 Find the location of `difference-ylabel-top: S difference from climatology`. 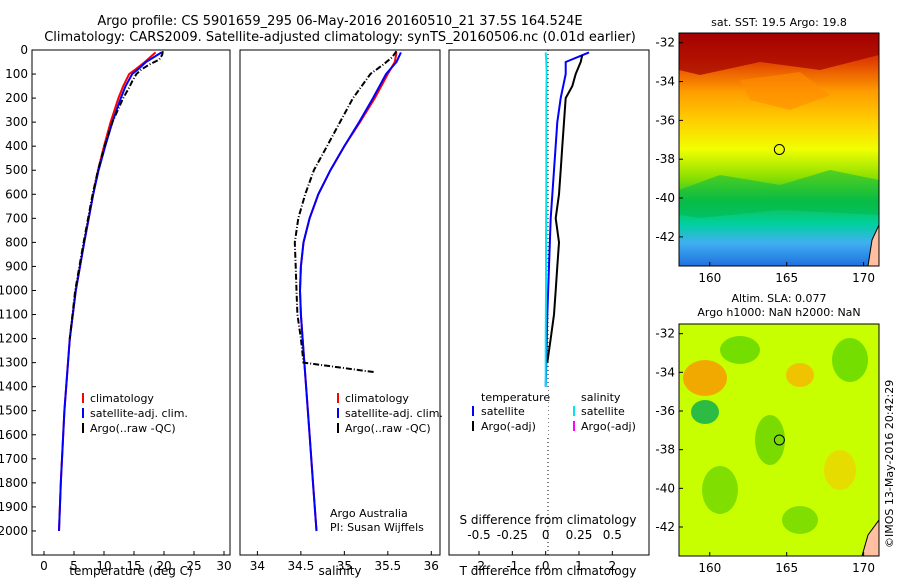

difference-ylabel-top: S difference from climatology is located at coordinates (548, 520).